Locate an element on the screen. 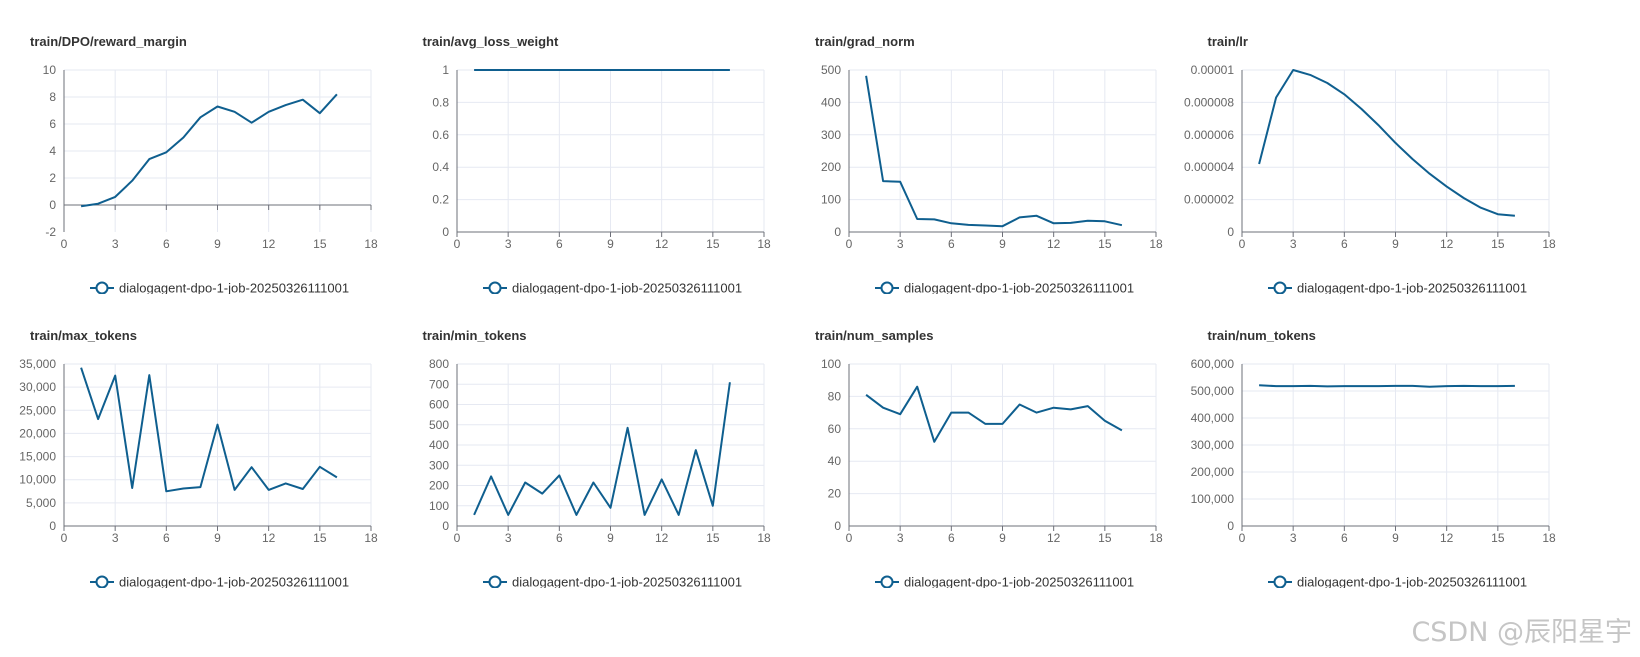  chart-title: train/num_tokens is located at coordinates (1261, 335).